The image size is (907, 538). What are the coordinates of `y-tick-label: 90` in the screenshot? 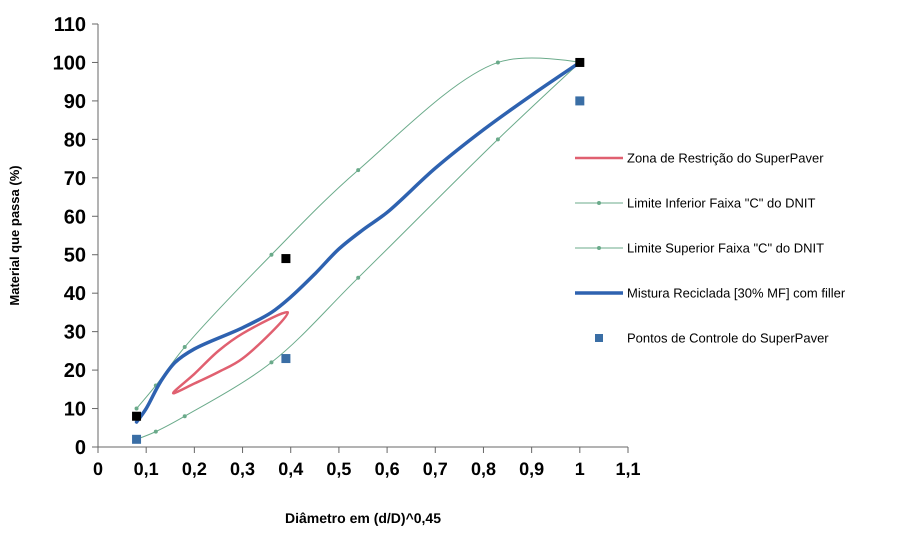 It's located at (75, 101).